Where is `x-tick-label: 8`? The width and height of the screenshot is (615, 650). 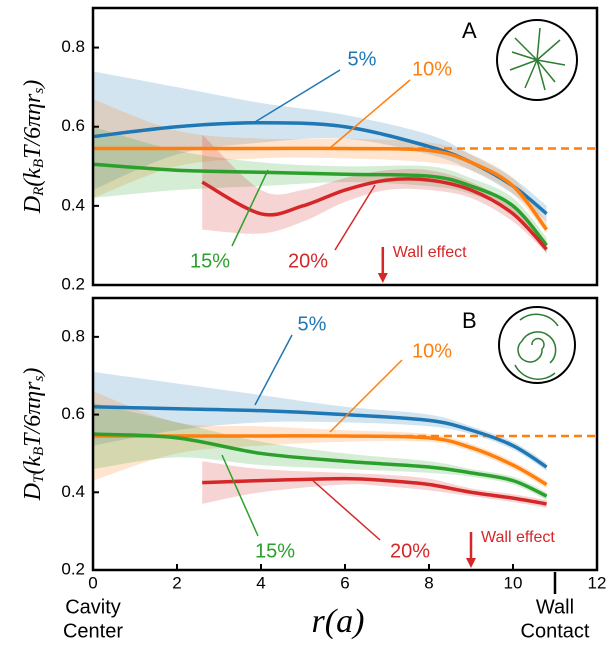
x-tick-label: 8 is located at coordinates (428, 582).